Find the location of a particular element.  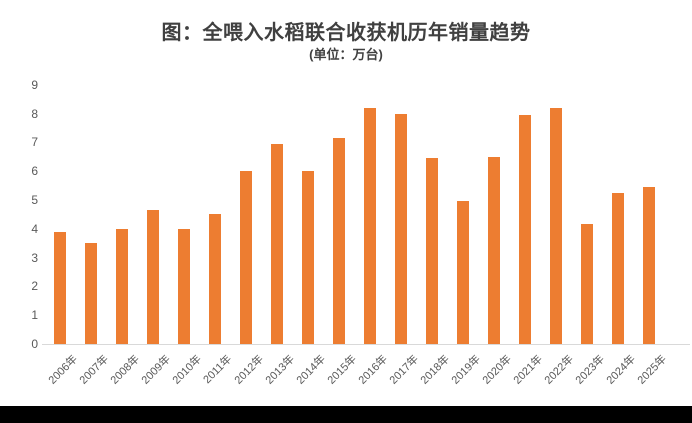

x-tick-label-2006年: 2006年 is located at coordinates (63, 370).